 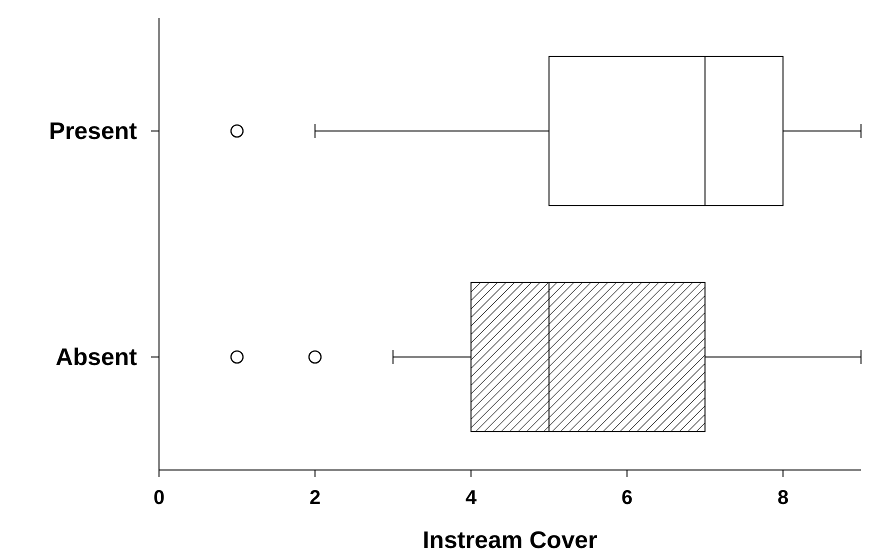 I want to click on x-axis-title: Instream Cover, so click(x=510, y=540).